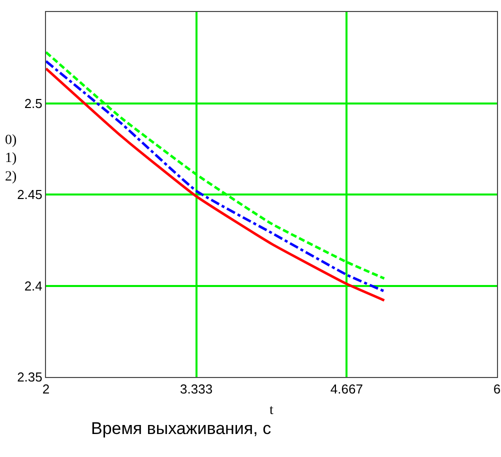  What do you see at coordinates (29, 377) in the screenshot?
I see `y-tick-label: 2.35` at bounding box center [29, 377].